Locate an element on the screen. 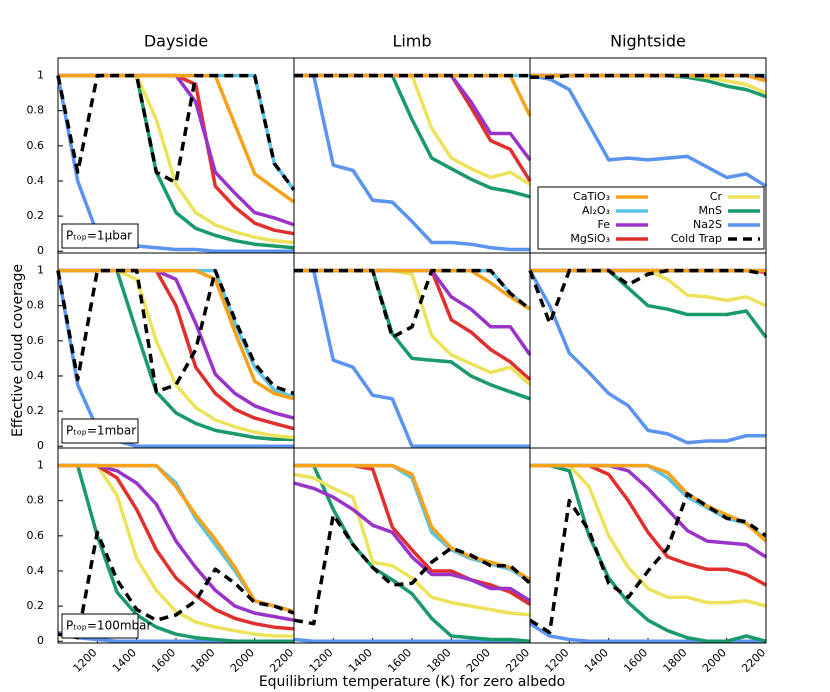 The image size is (830, 692). legend-label: Al₂O₃ is located at coordinates (596, 210).